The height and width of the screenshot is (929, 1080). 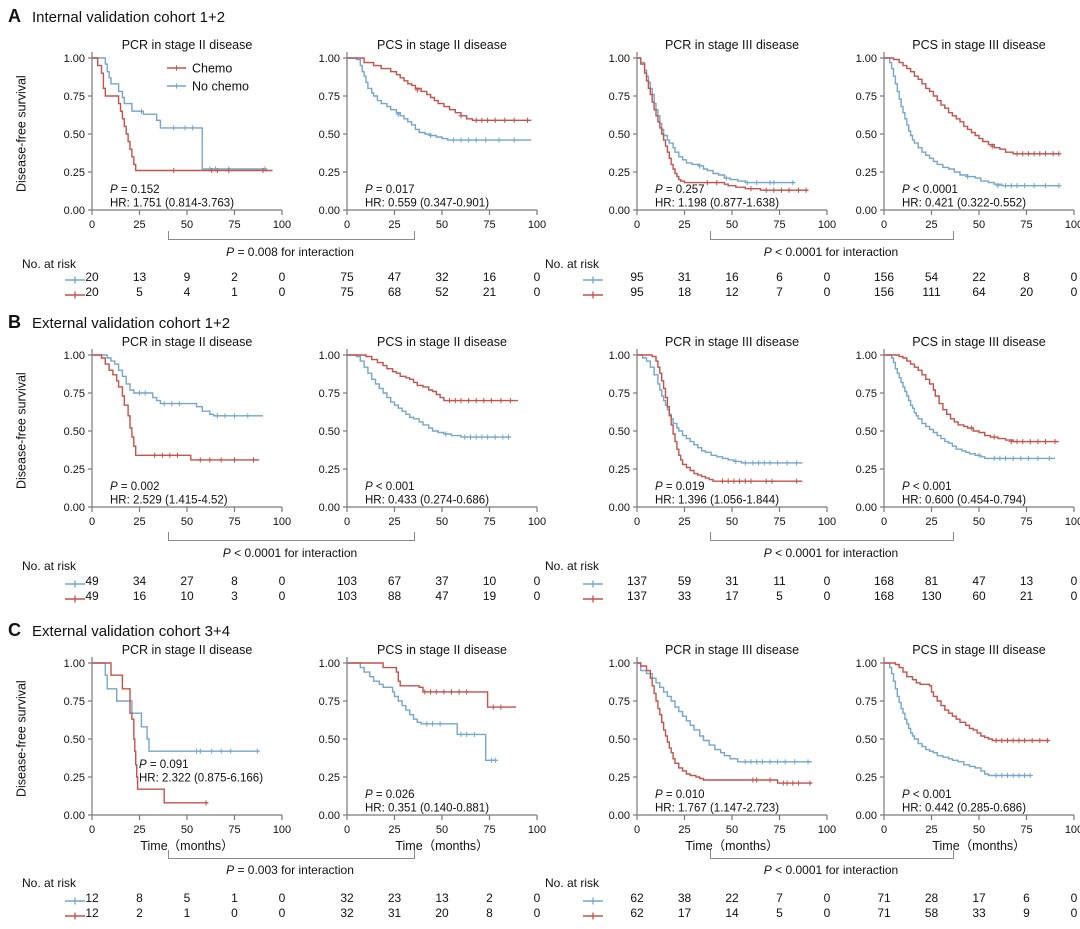 I want to click on risk-count: 33, so click(x=684, y=596).